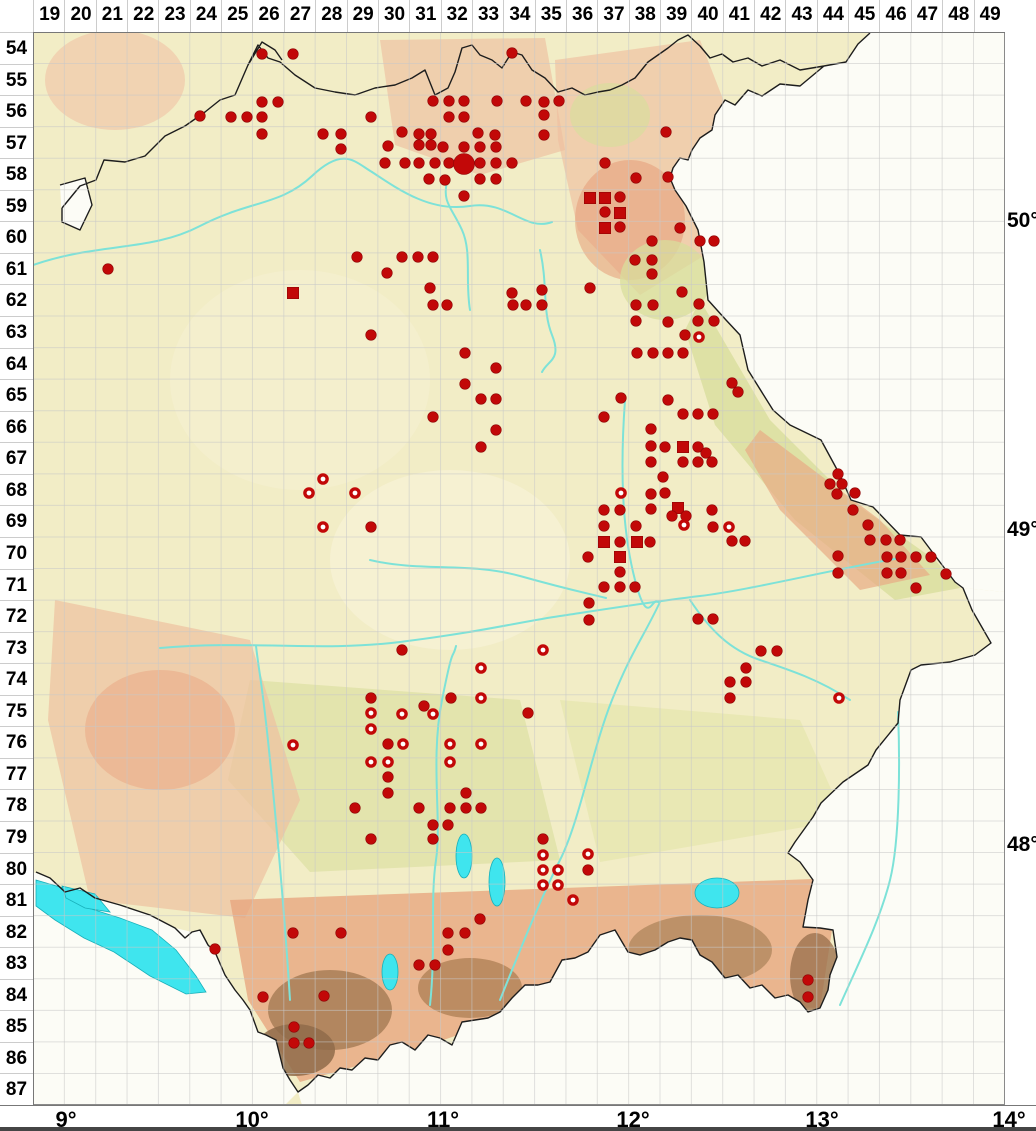 This screenshot has height=1131, width=1036. Describe the element at coordinates (464, 164) in the screenshot. I see `large-filled-circle-record` at that location.